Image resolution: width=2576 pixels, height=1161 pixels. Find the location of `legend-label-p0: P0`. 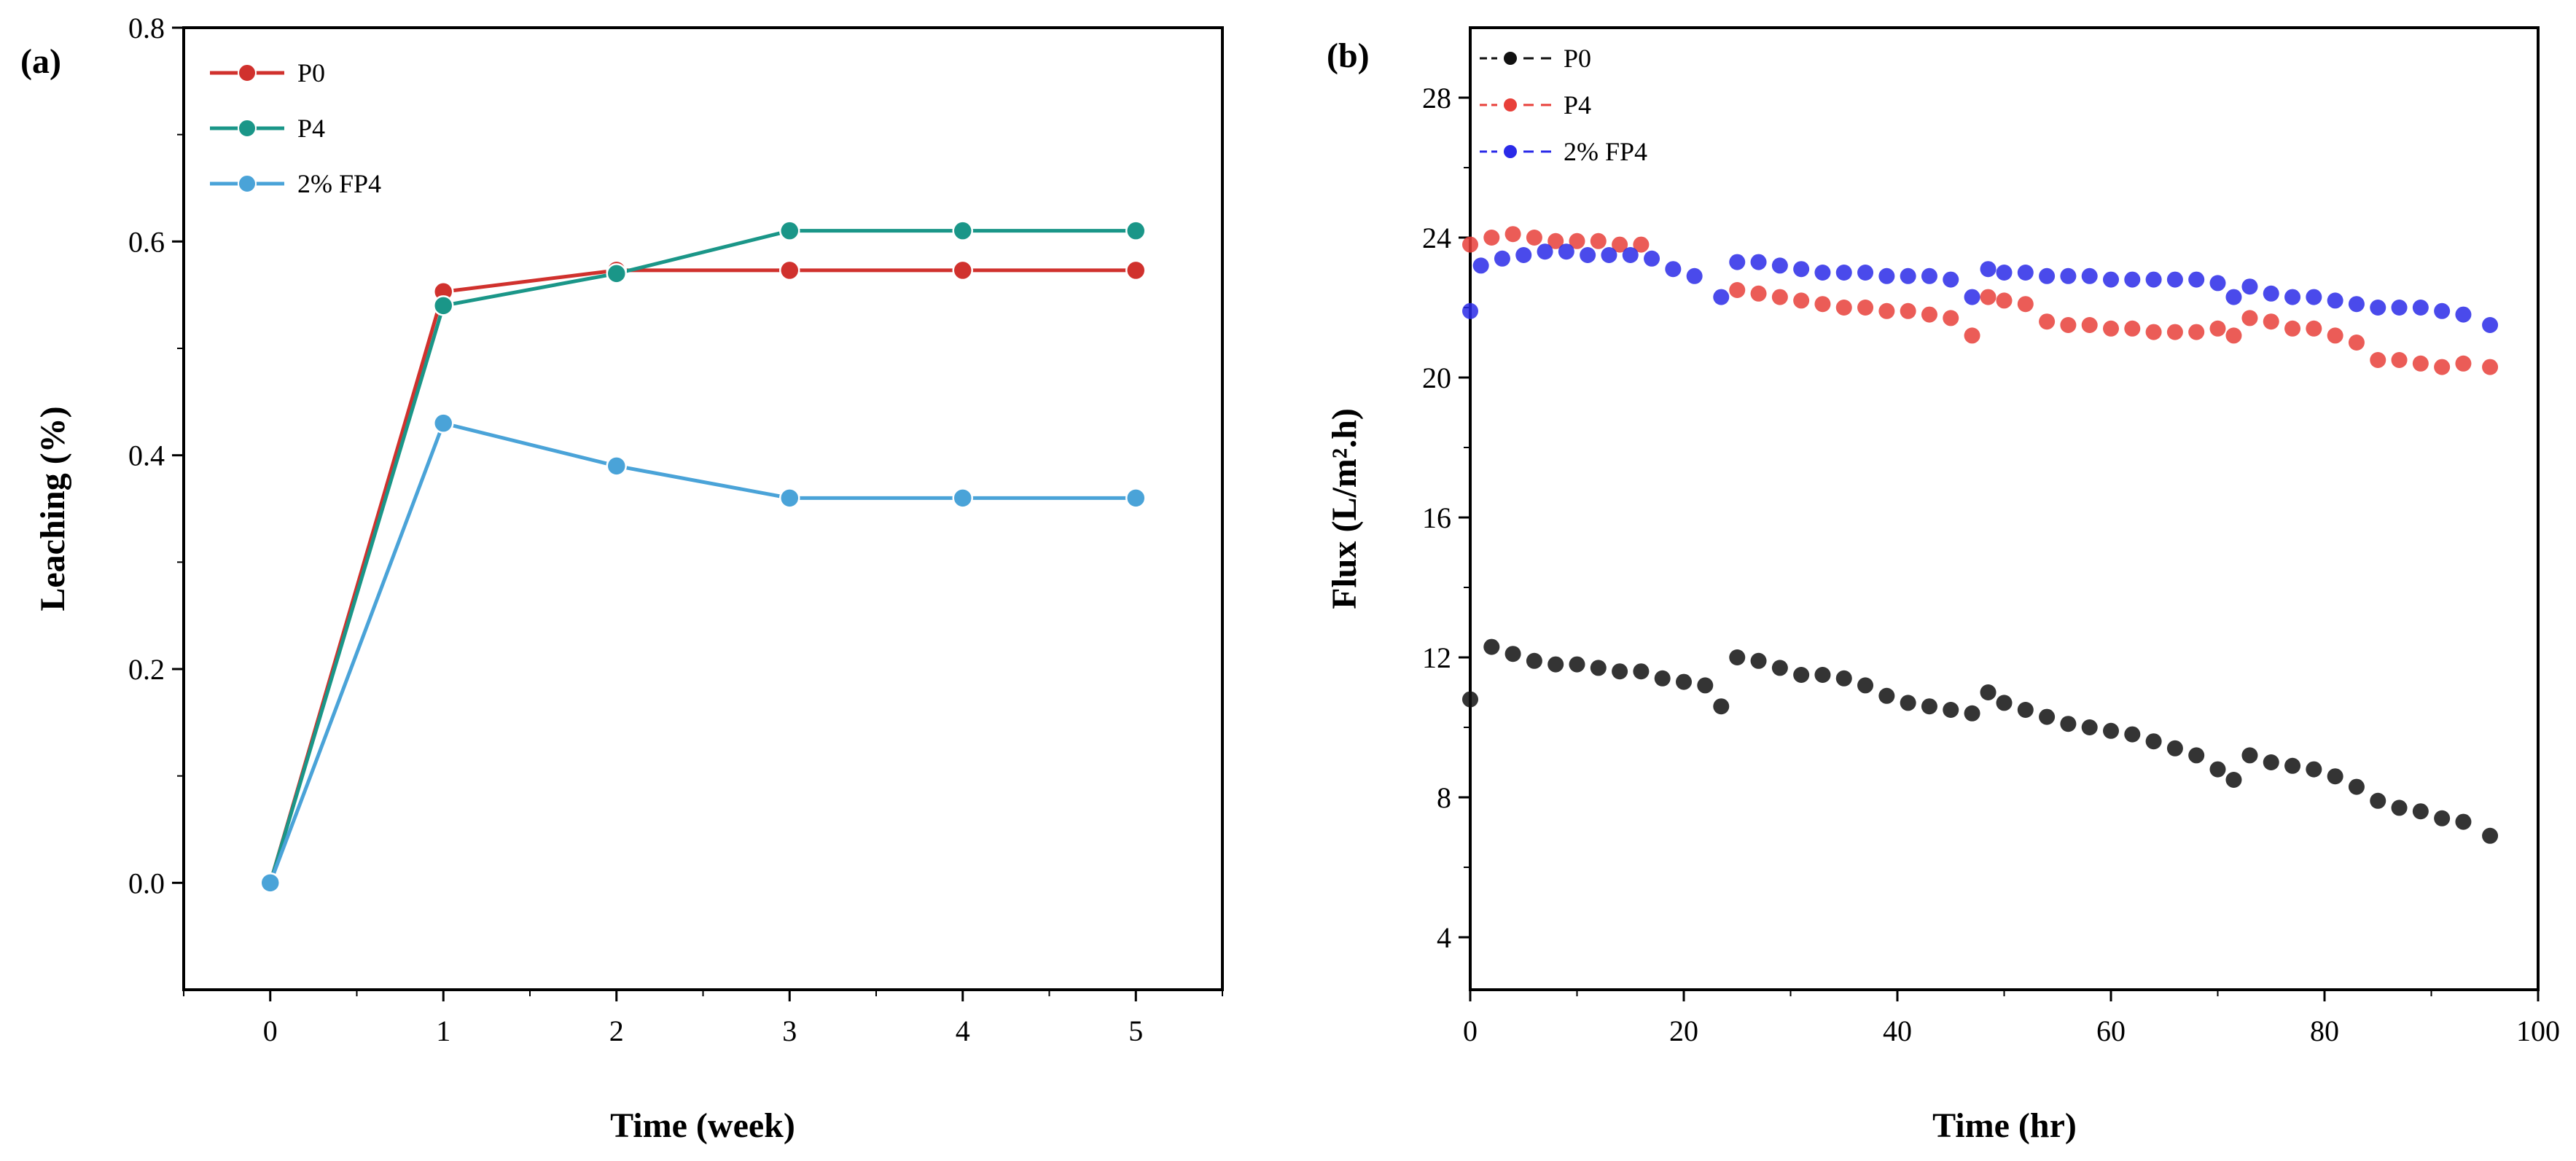

legend-label-p0: P0 is located at coordinates (1577, 58).